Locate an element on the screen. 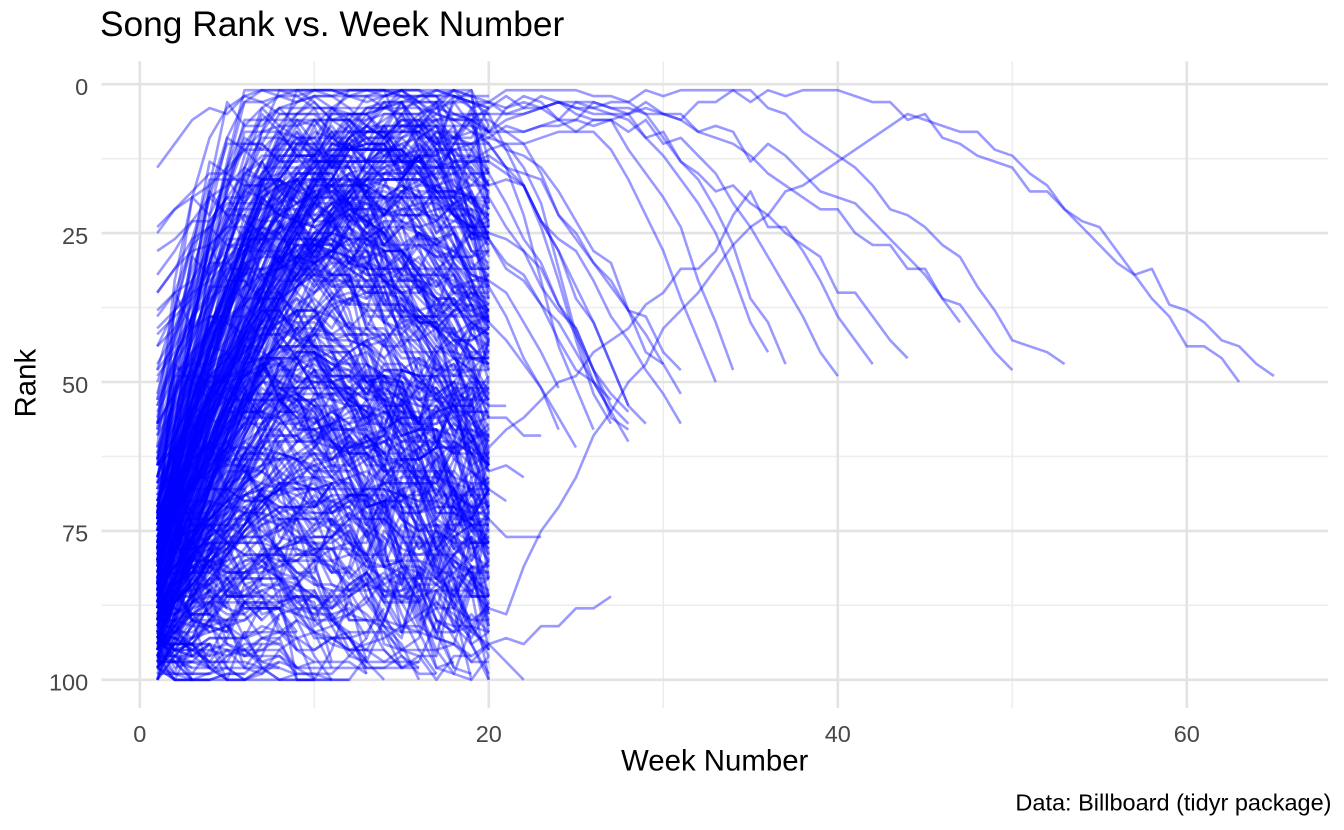 The image size is (1344, 830). svg-text: 20 is located at coordinates (489, 734).